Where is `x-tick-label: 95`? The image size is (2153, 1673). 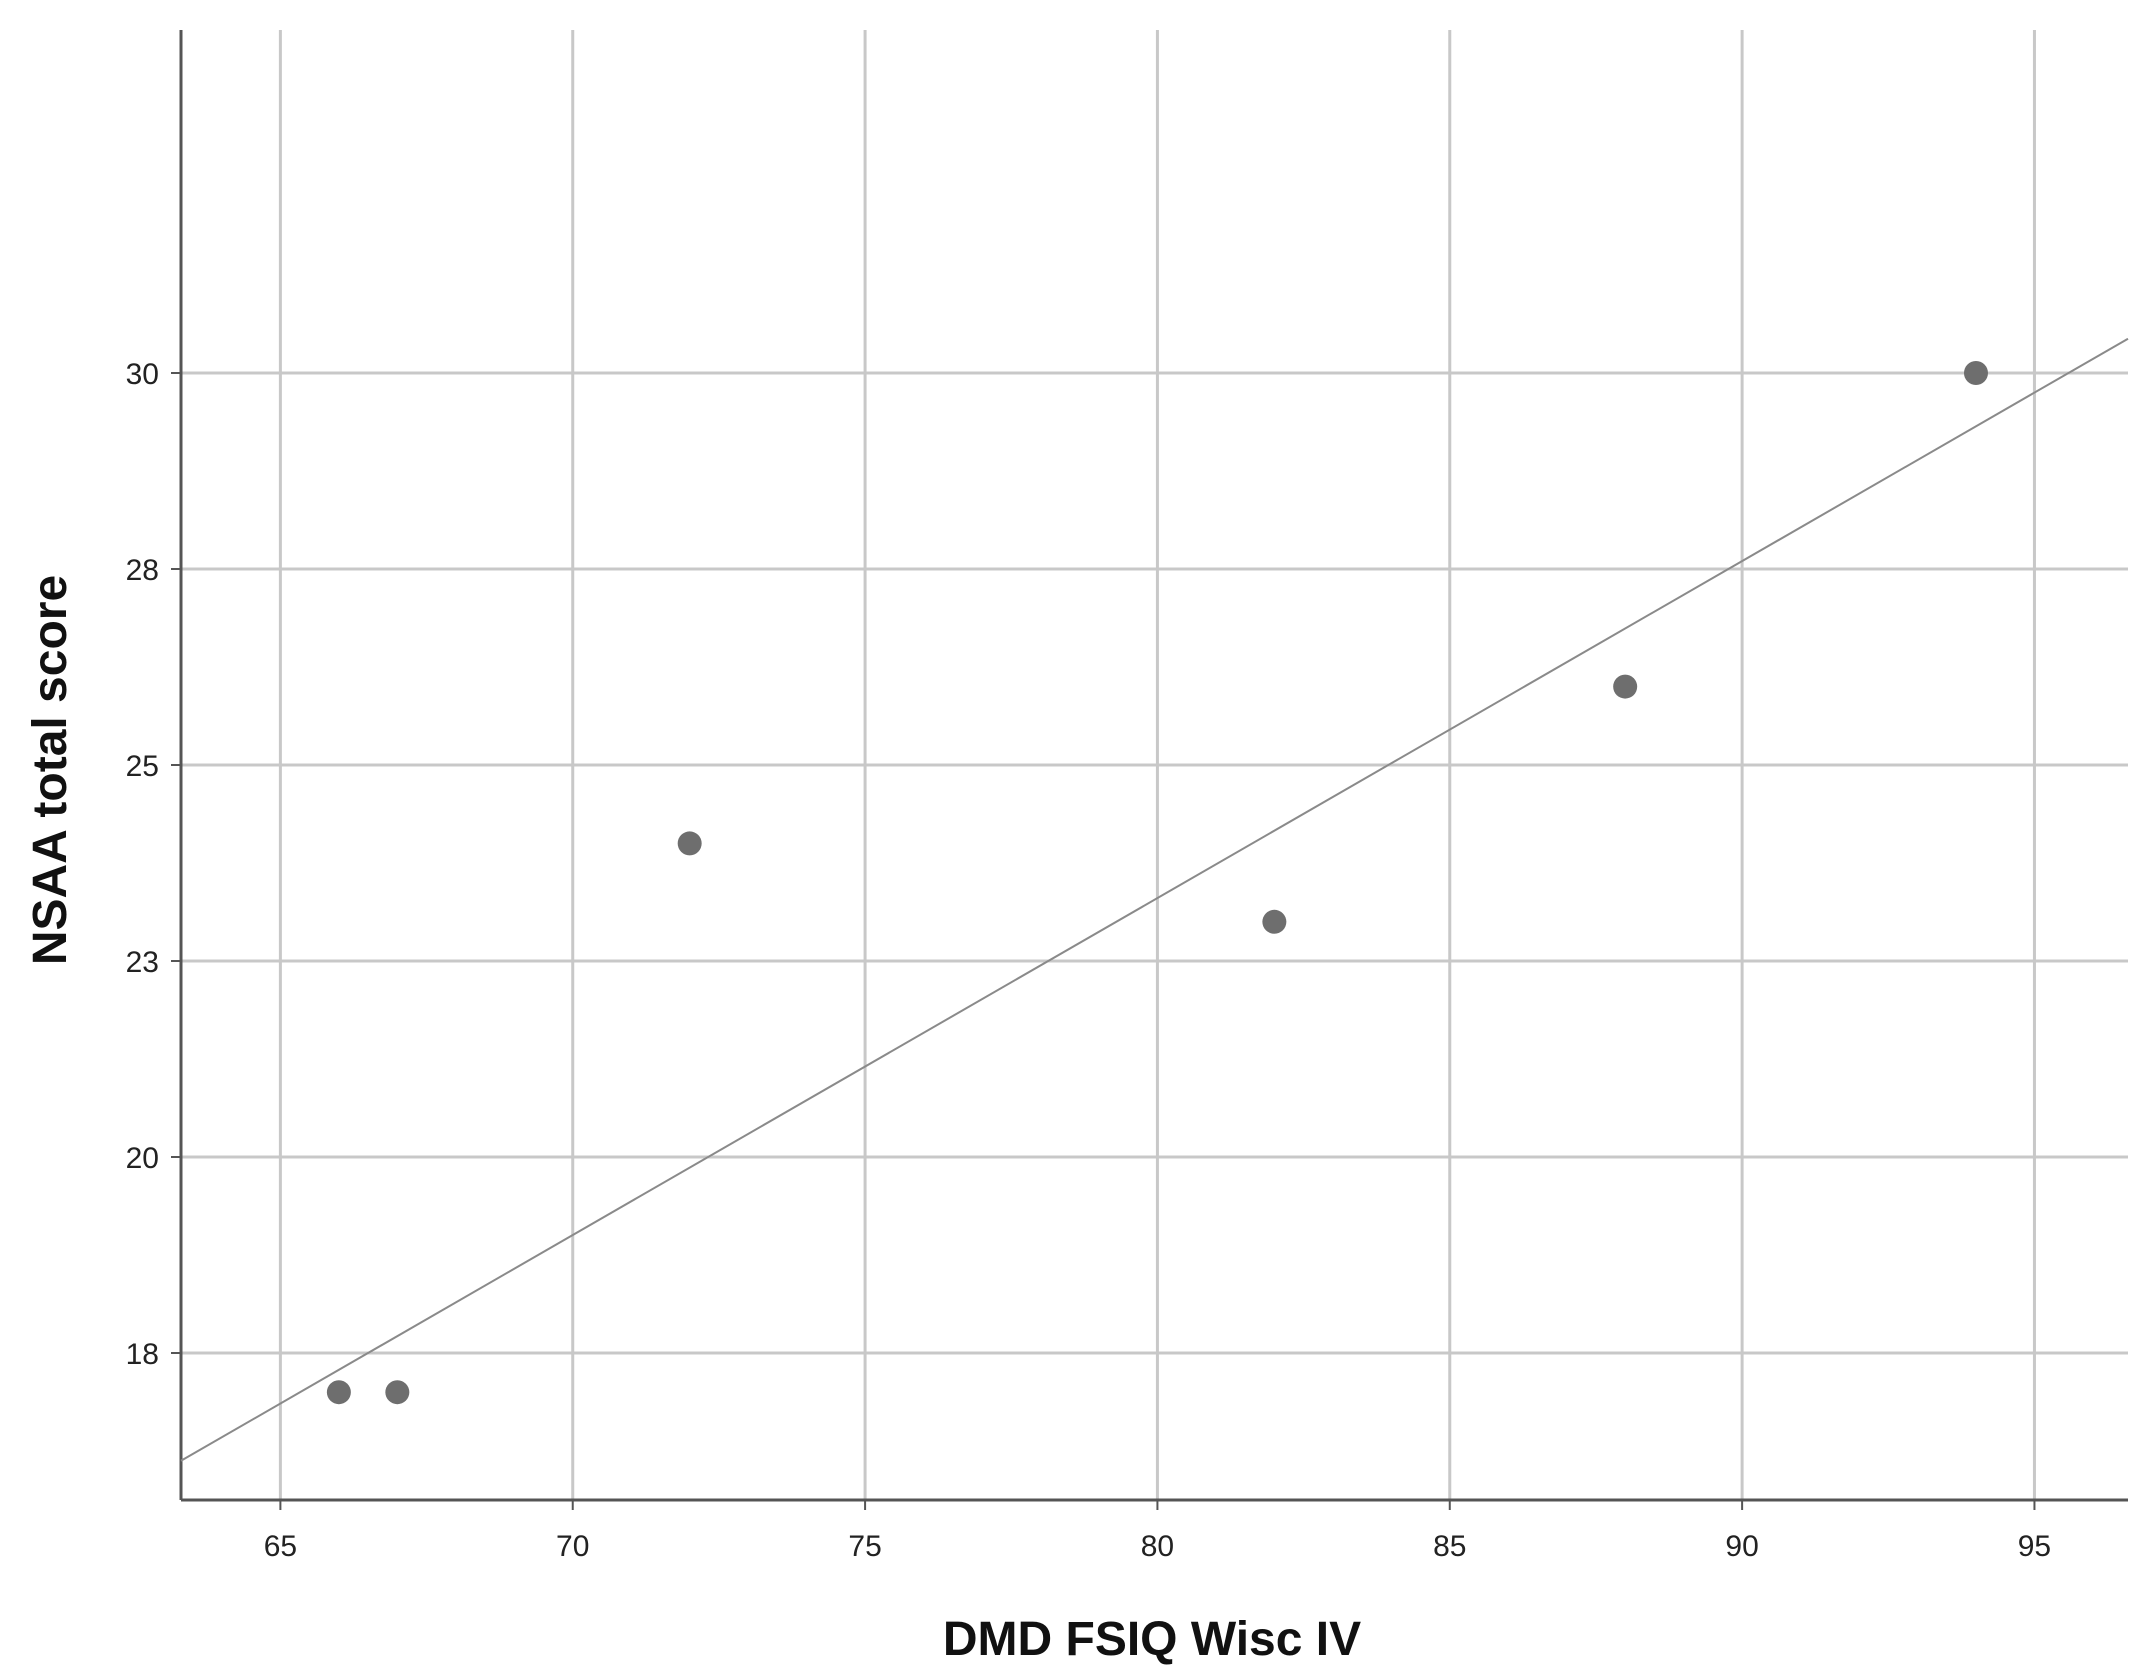
x-tick-label: 95 is located at coordinates (2034, 1546).